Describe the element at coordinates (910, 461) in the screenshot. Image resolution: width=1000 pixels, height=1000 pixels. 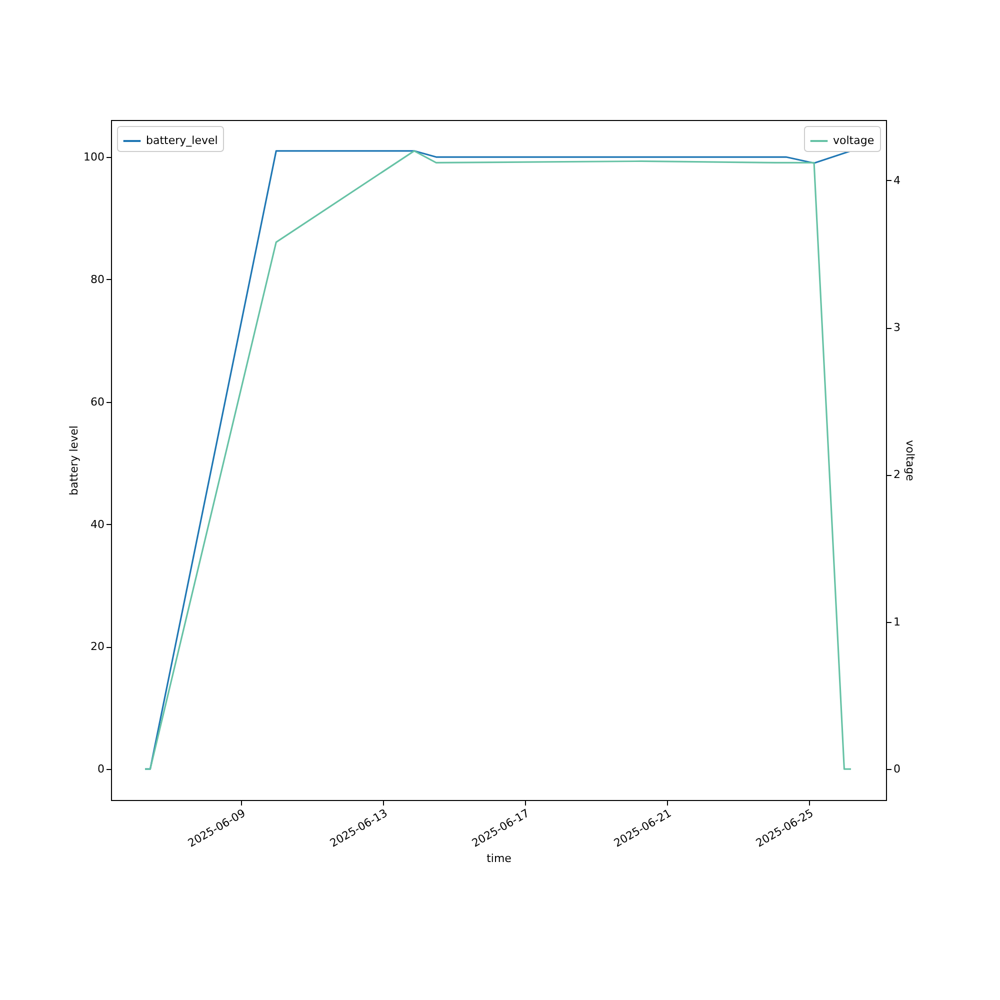
I see `y2-axis-title: voltage` at that location.